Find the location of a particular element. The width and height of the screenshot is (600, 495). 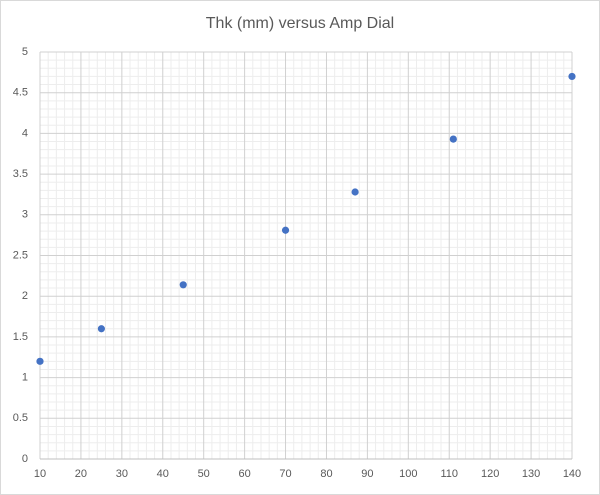

x-tick-label: 20 is located at coordinates (81, 474).